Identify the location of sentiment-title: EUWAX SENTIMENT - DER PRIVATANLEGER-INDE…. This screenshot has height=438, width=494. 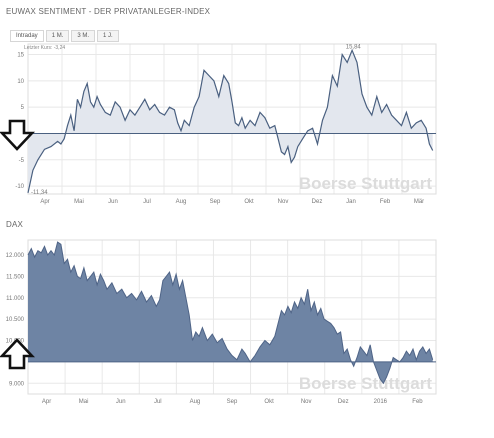
(108, 11).